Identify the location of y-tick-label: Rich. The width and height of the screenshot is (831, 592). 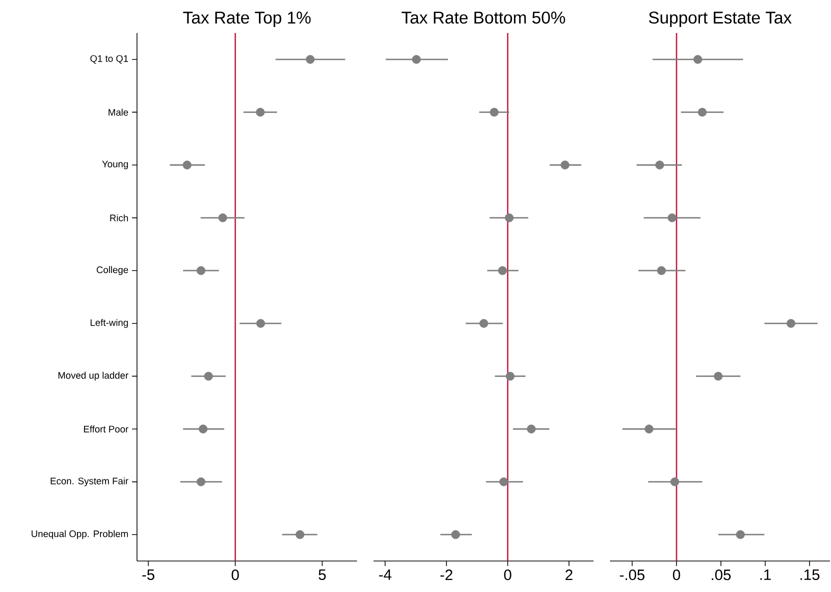
(119, 218).